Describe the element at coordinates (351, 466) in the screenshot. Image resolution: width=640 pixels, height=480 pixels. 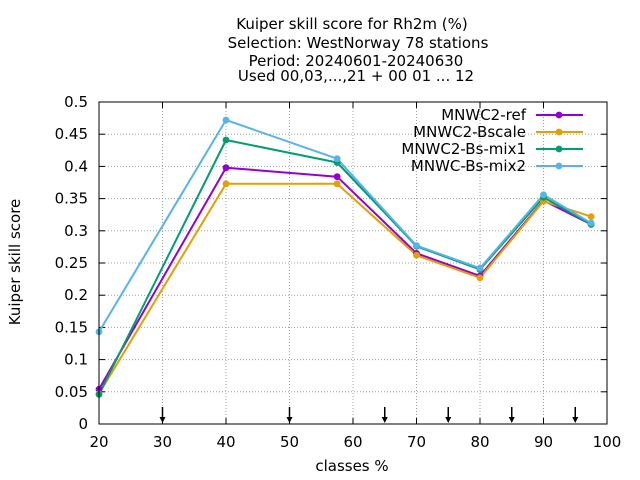
I see `x-axis-label: classes %` at that location.